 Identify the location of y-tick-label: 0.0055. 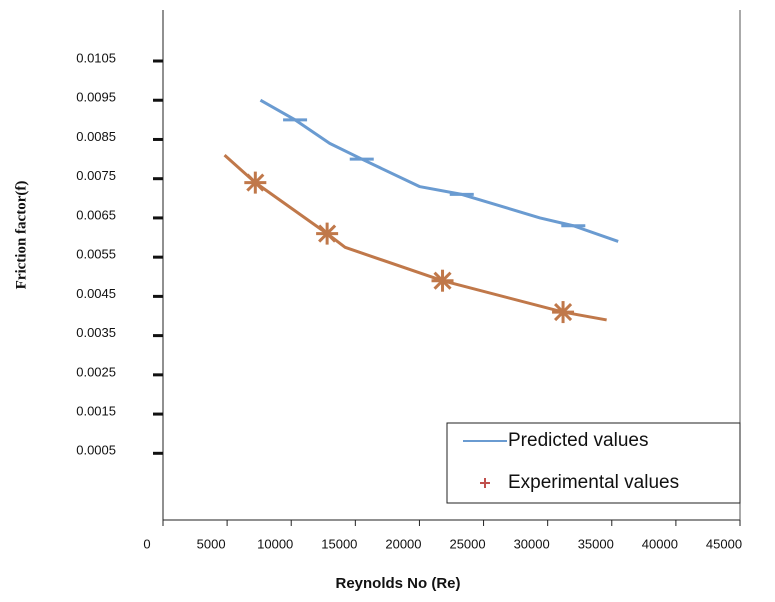
(96, 254).